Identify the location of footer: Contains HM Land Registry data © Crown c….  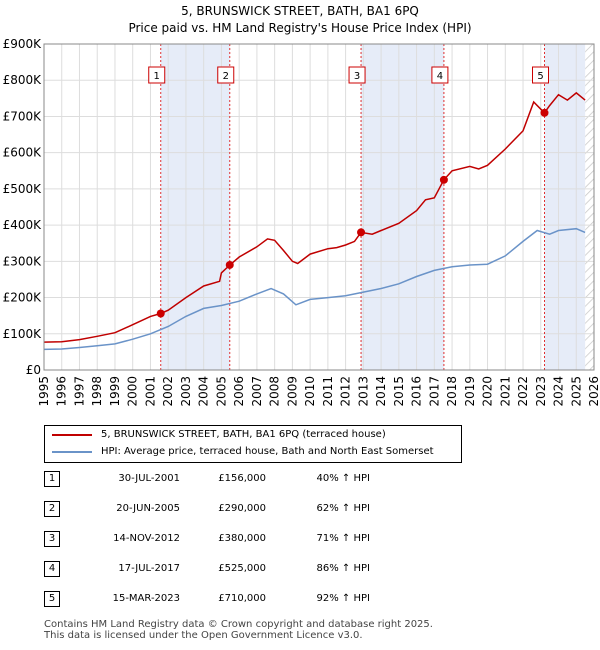
(238, 630).